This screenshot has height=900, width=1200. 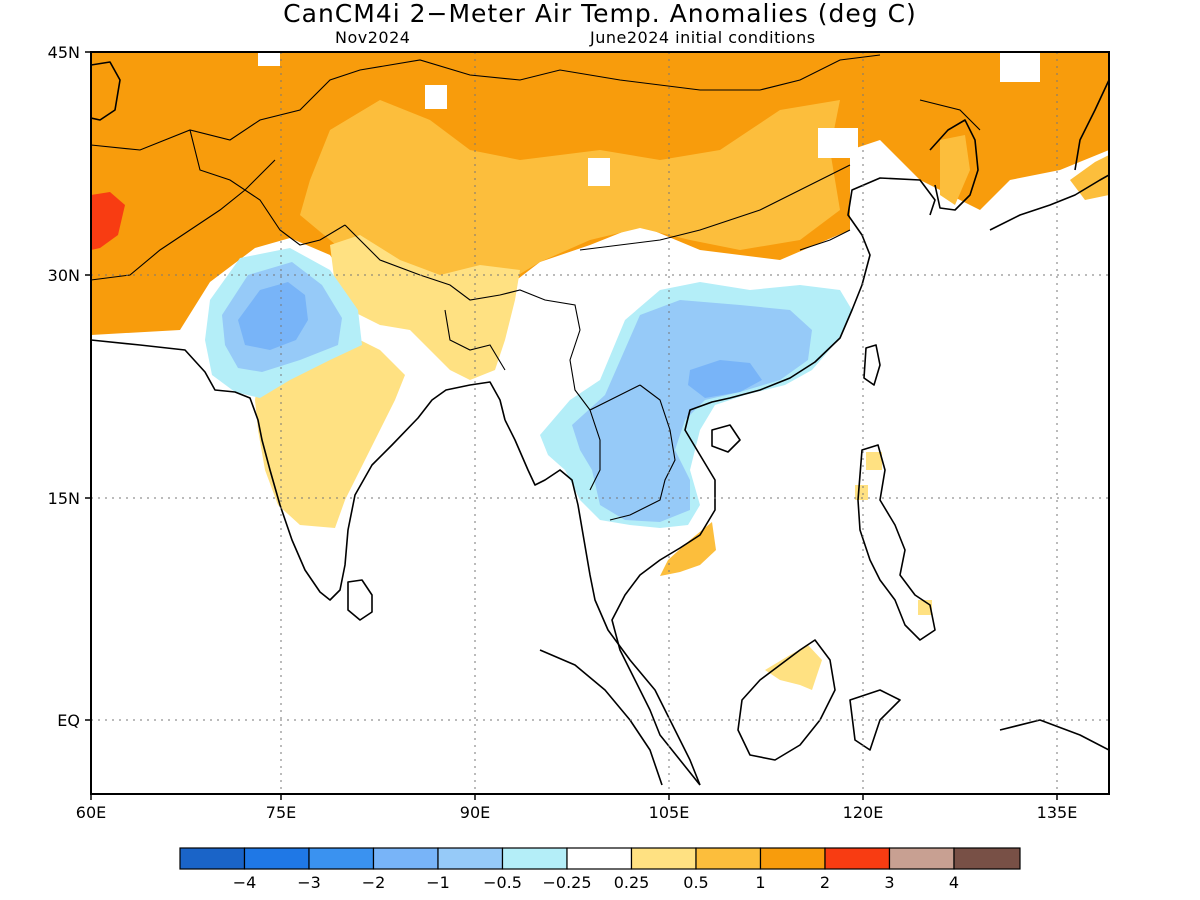 I want to click on coastline-india, so click(x=298, y=470).